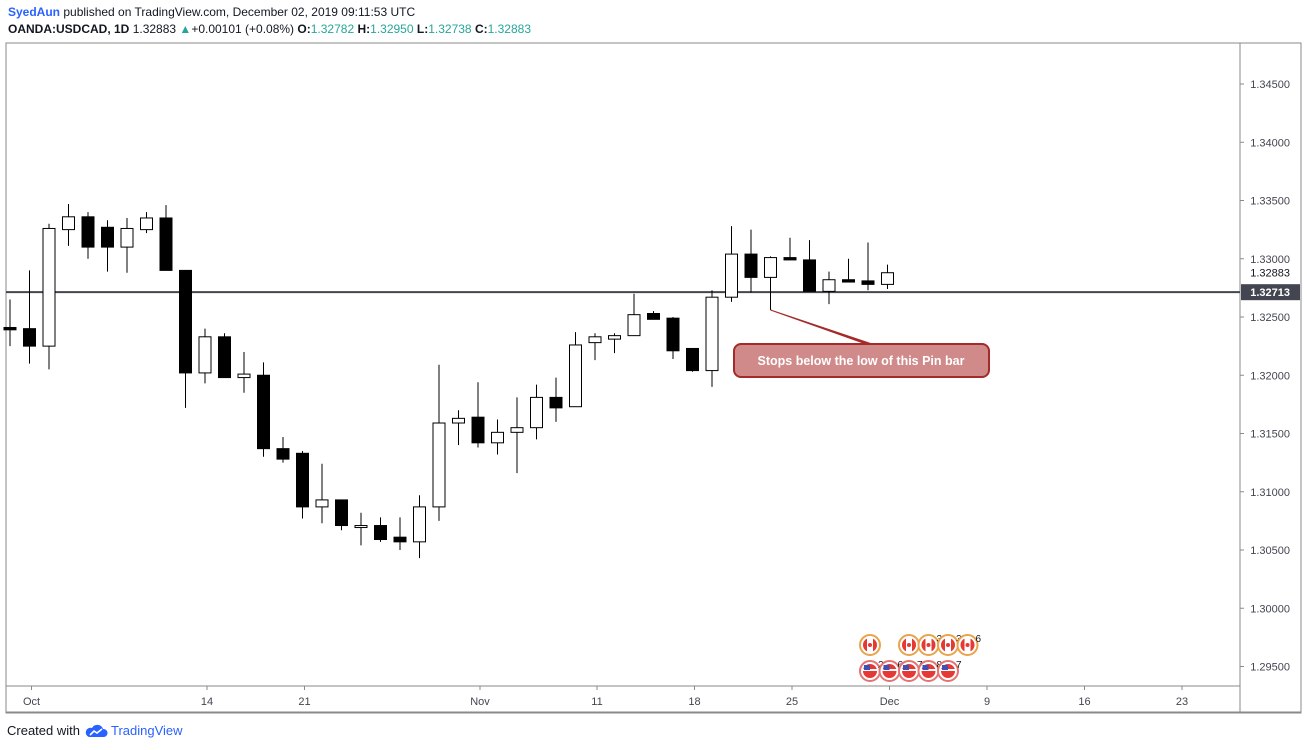 The height and width of the screenshot is (750, 1307). Describe the element at coordinates (154, 29) in the screenshot. I see `last-price: 1.32883` at that location.